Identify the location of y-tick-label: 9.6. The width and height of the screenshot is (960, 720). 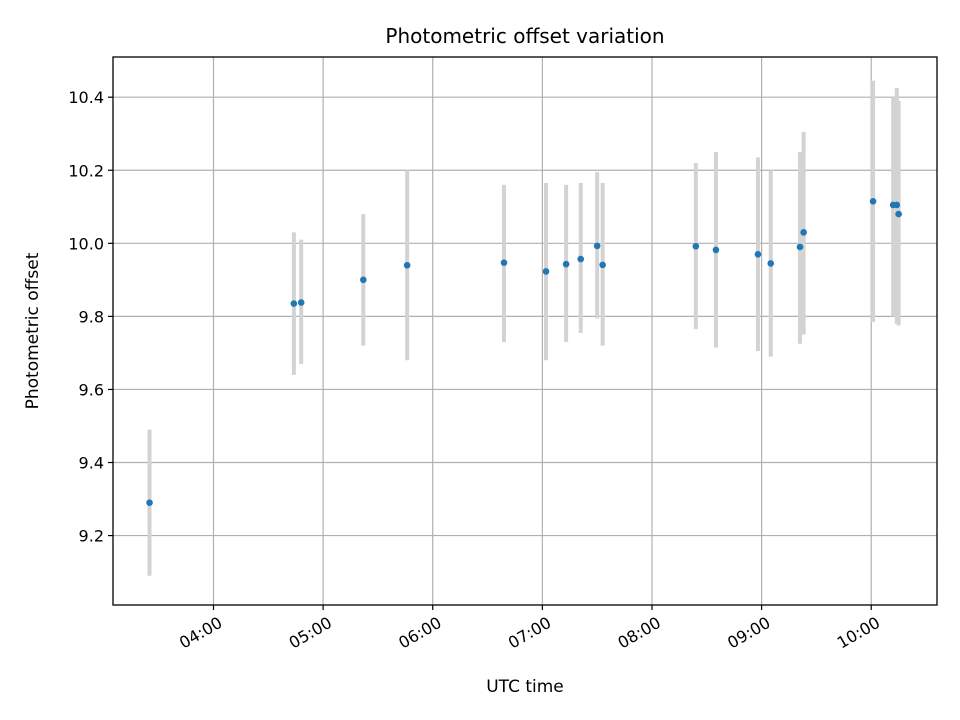
(91, 389).